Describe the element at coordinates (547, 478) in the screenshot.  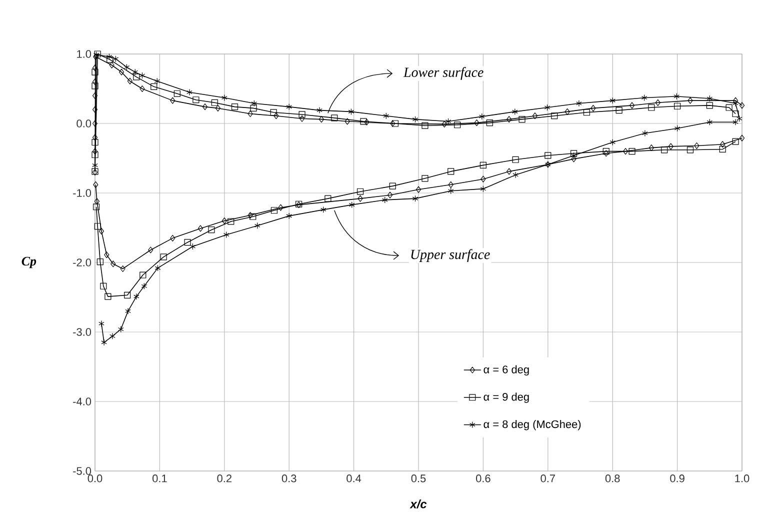
I see `x-tick-label: 0.7` at that location.